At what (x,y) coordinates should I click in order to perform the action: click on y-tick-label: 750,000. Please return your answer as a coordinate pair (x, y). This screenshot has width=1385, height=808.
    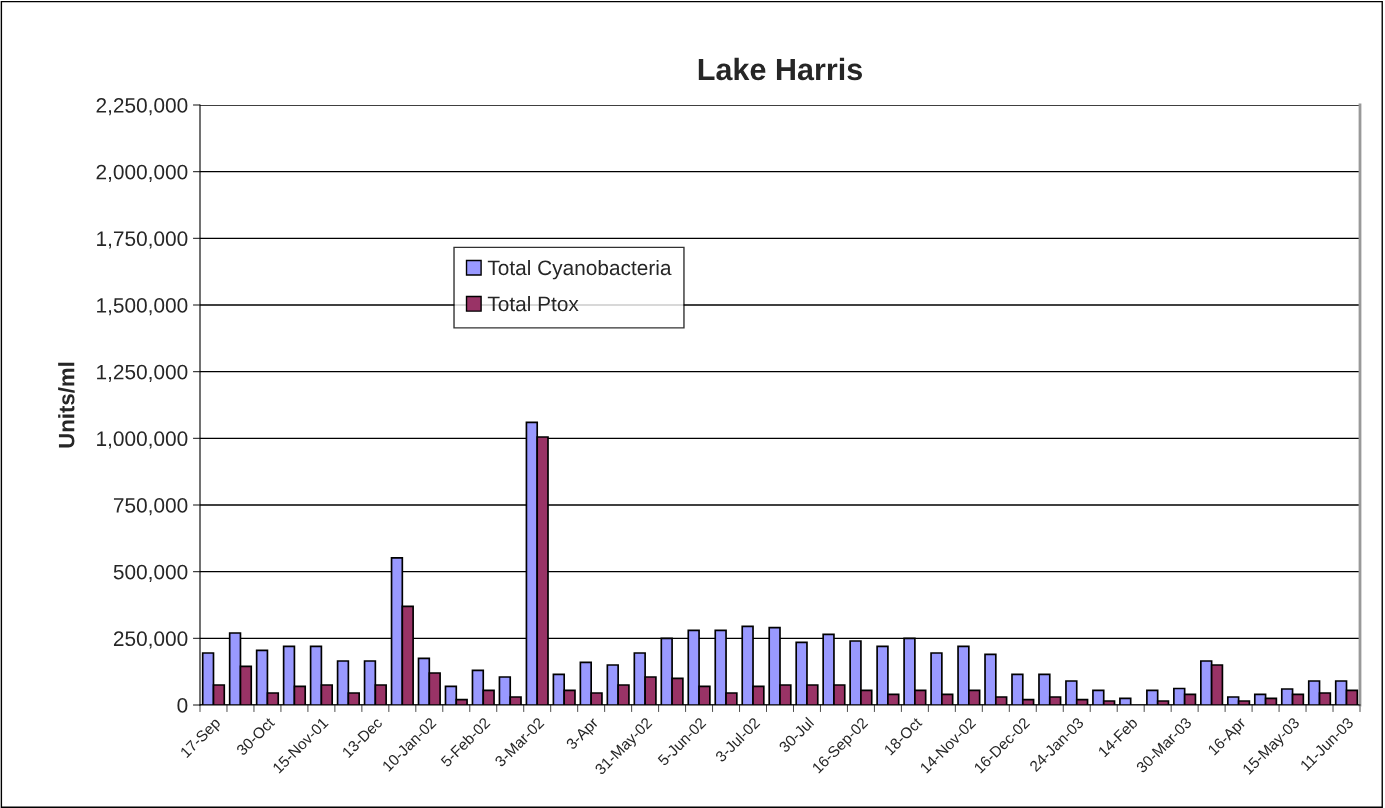
    Looking at the image, I should click on (150, 507).